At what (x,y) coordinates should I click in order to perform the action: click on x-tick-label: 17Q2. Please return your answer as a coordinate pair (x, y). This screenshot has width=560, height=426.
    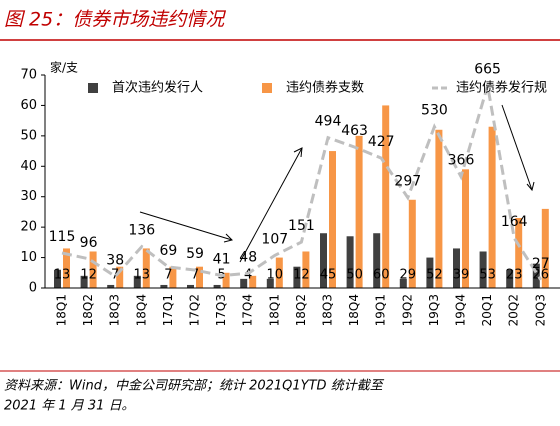
    Looking at the image, I should click on (195, 310).